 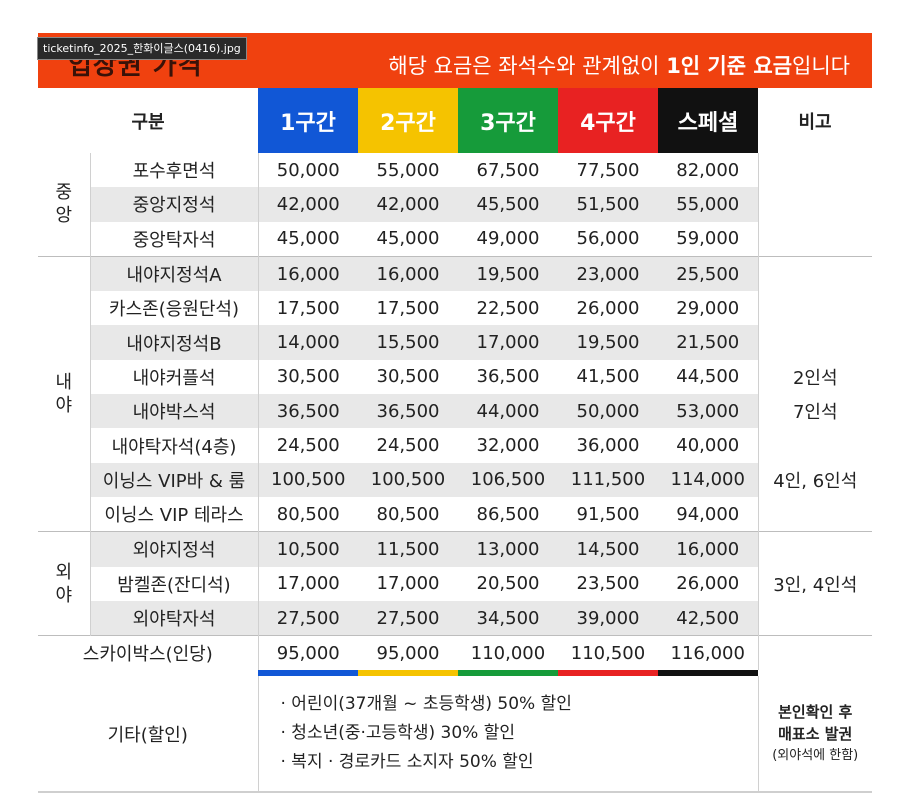 What do you see at coordinates (408, 120) in the screenshot?
I see `header-zone-2: 2구간` at bounding box center [408, 120].